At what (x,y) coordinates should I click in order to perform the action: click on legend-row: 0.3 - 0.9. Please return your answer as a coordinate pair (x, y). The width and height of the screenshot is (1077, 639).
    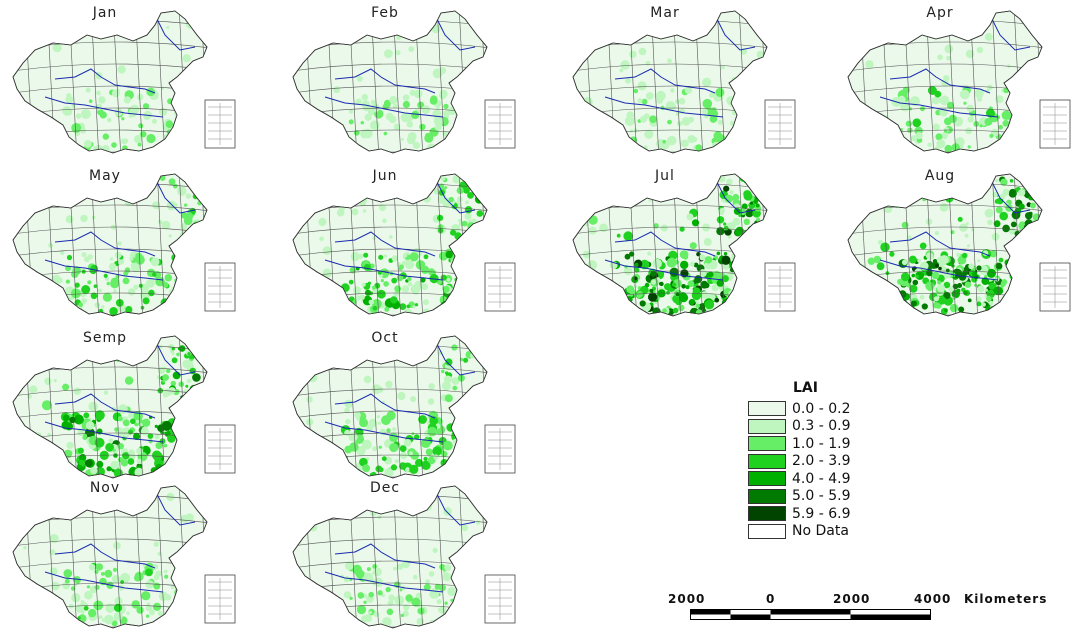
    Looking at the image, I should click on (848, 427).